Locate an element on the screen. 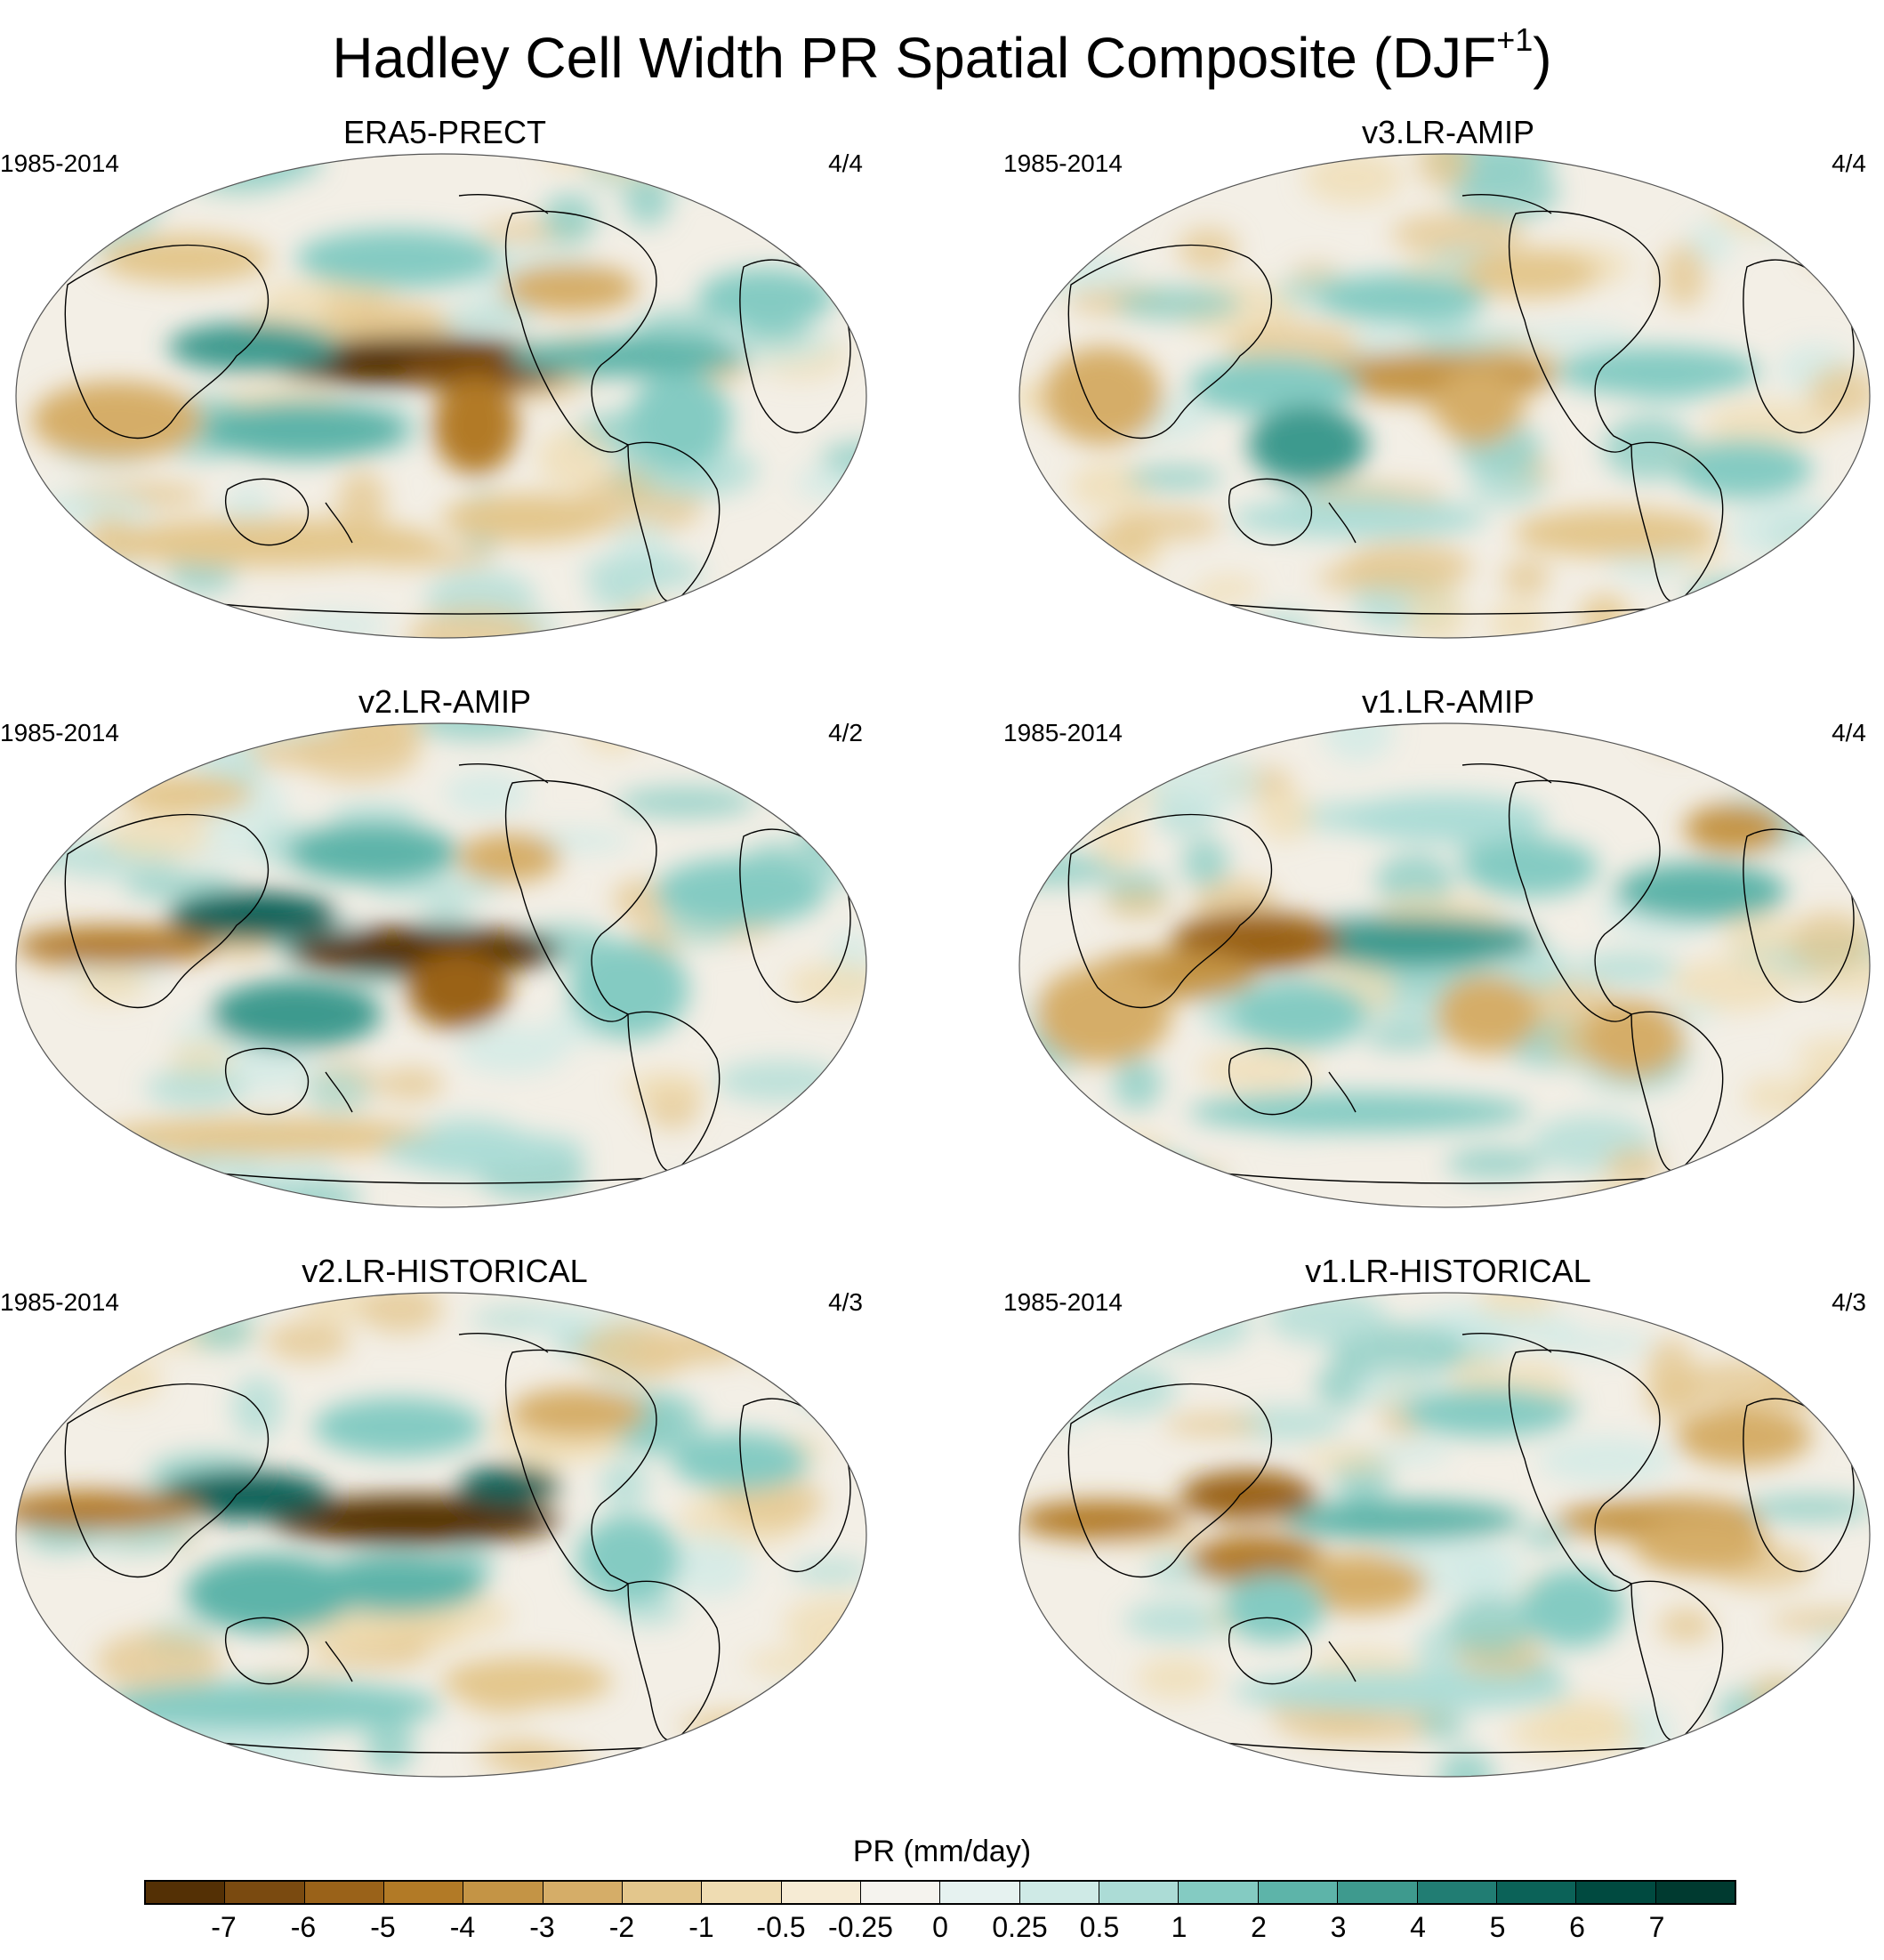 This screenshot has height=1960, width=1884. panel-title: v1.LR-HISTORICAL is located at coordinates (1448, 1271).